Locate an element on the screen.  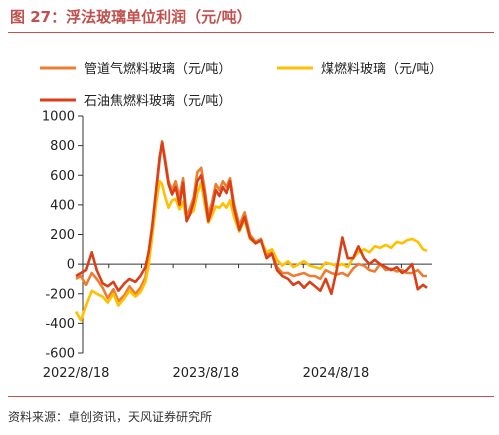
x-tick-label: 2022/8/18 is located at coordinates (76, 373).